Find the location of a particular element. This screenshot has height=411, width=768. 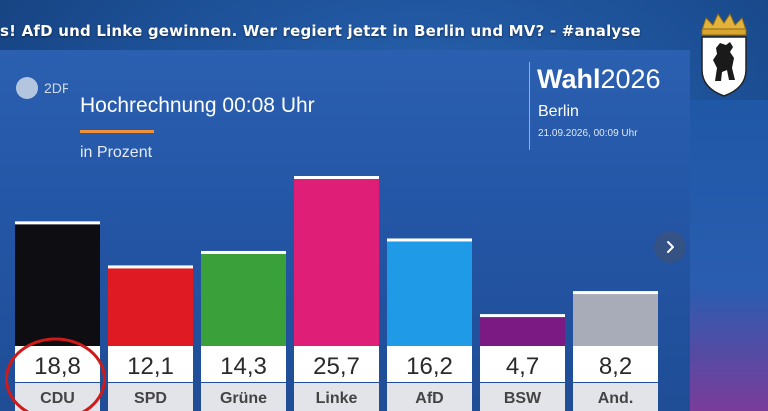

chevron-right-icon is located at coordinates (670, 247).